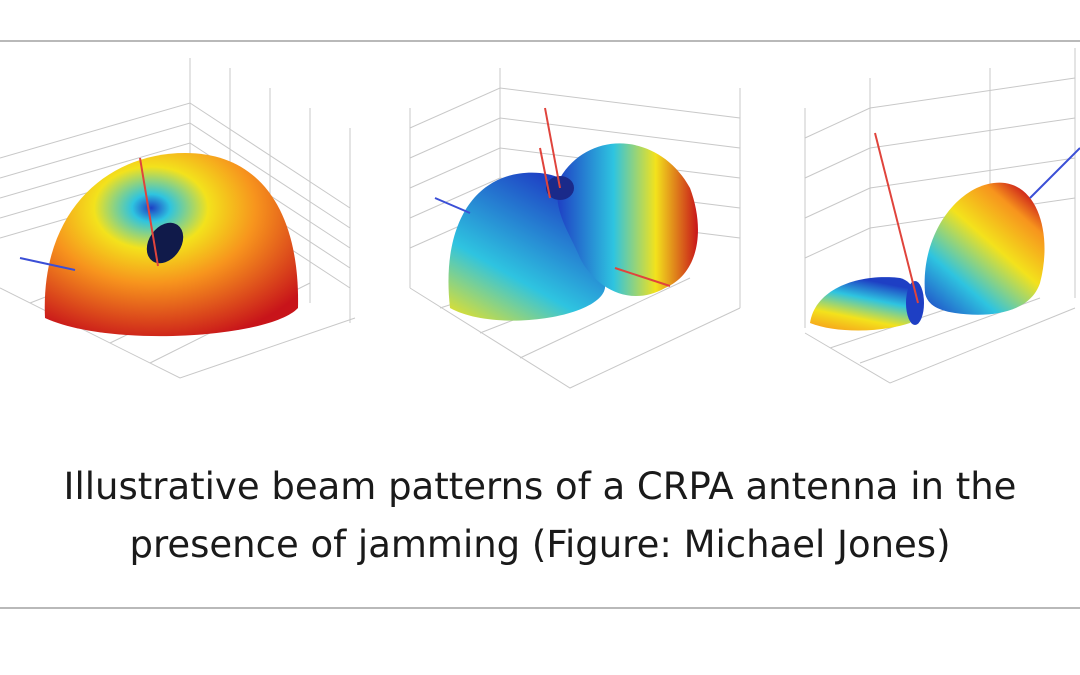 Image resolution: width=1080 pixels, height=675 pixels. I want to click on small-lobe, so click(863, 304).